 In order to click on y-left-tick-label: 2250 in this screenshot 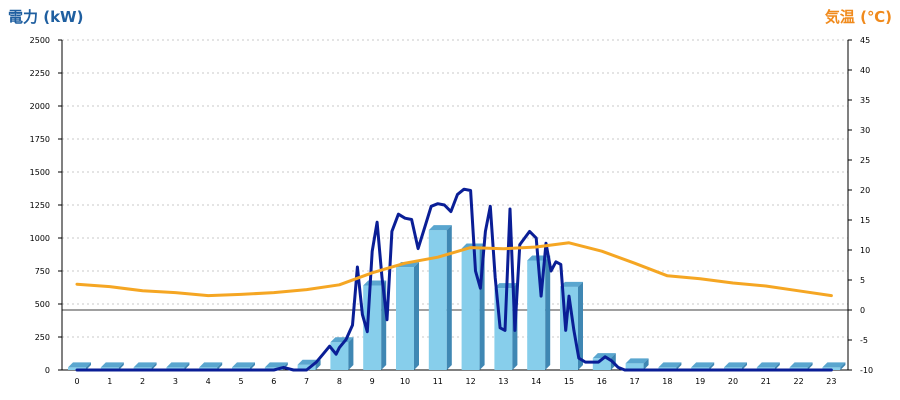, I will do `click(40, 73)`.